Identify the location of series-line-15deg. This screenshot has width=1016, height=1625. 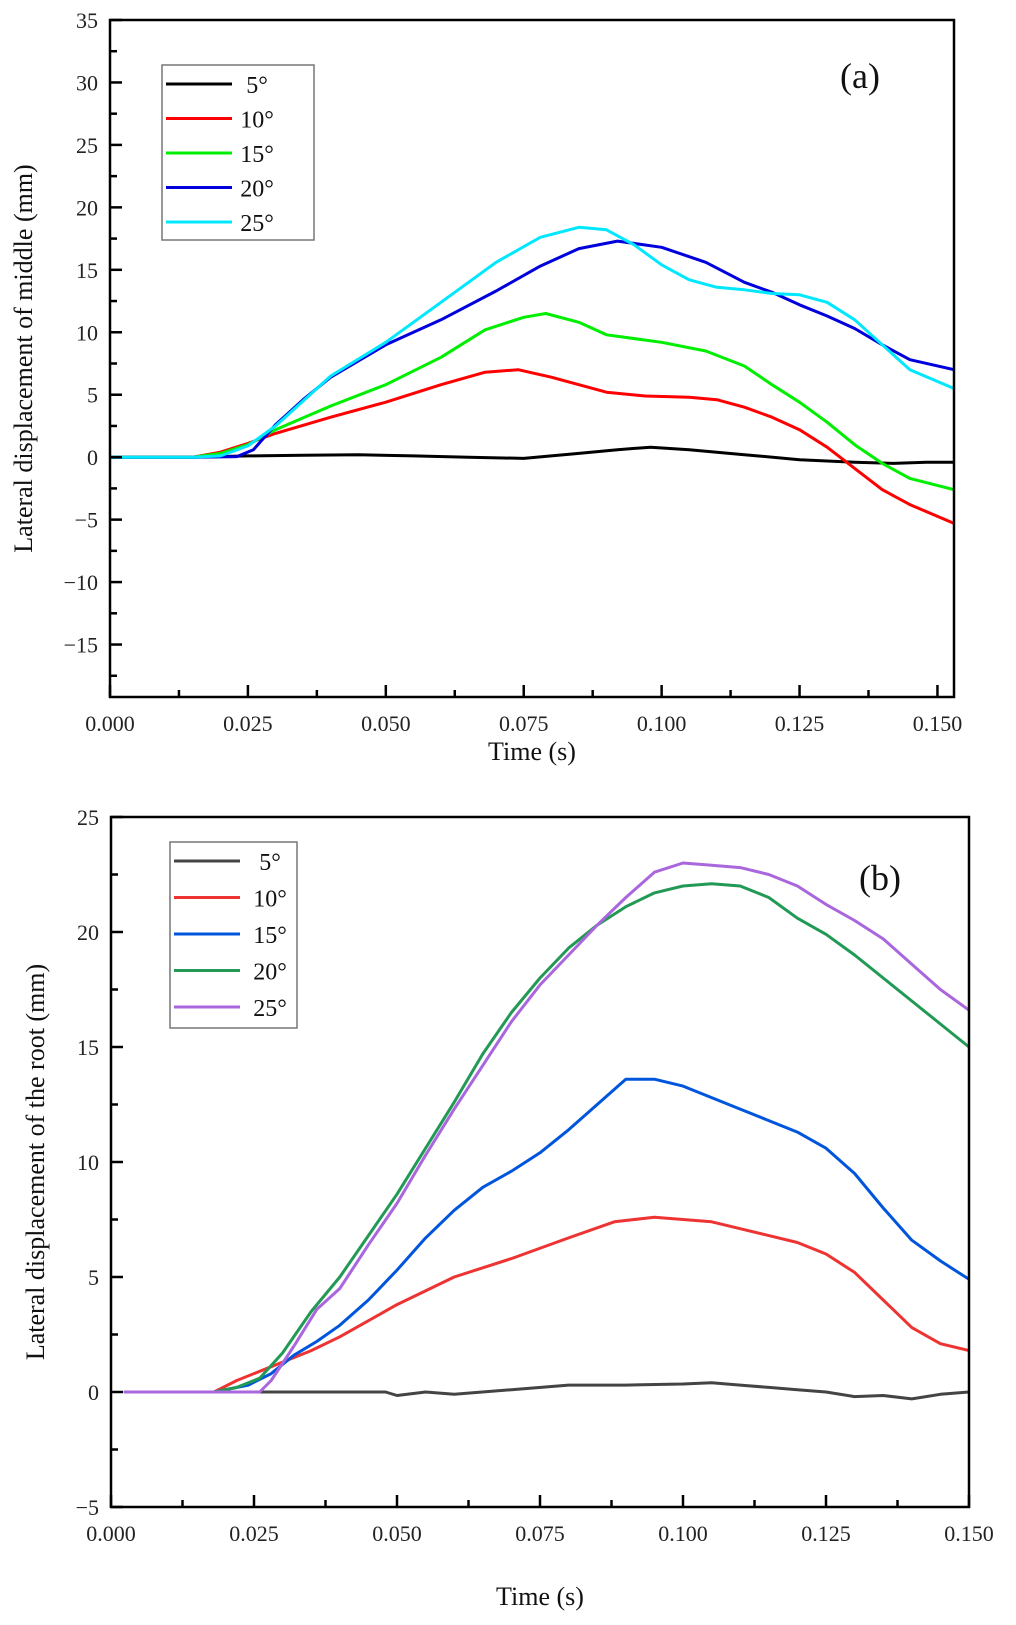
(532, 402).